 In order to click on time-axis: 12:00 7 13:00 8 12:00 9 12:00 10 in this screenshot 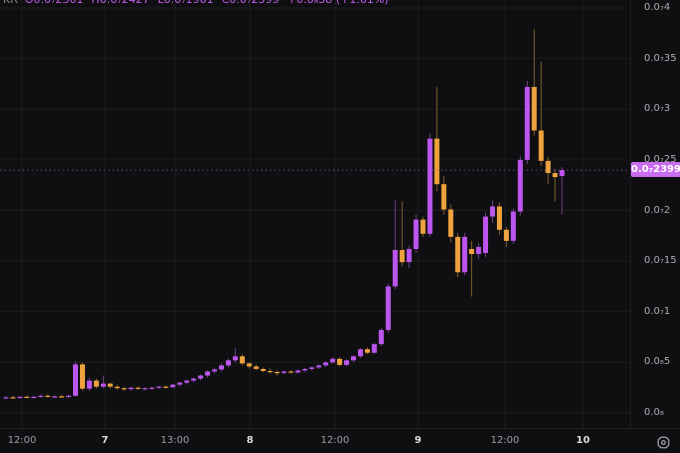, I will do `click(340, 440)`.